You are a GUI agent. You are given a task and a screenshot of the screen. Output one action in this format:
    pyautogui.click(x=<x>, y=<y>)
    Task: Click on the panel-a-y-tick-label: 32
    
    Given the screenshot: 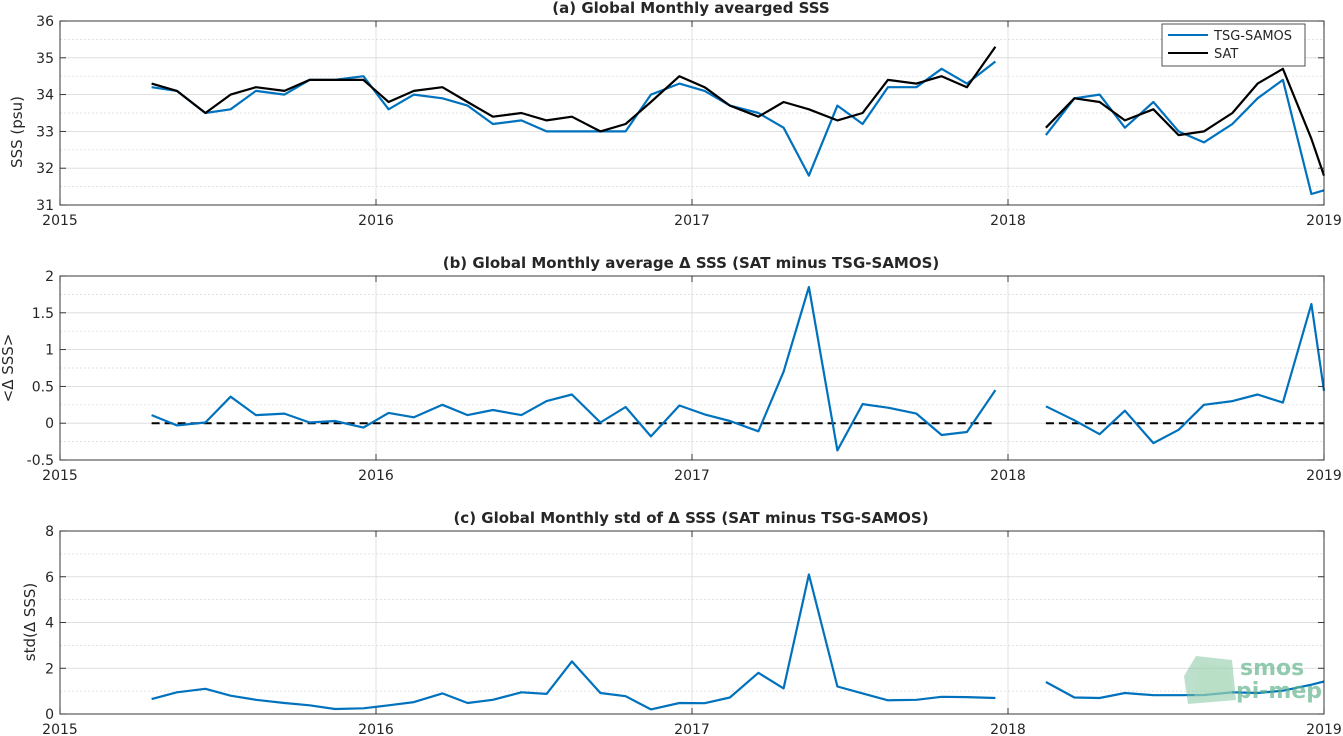 What is the action you would take?
    pyautogui.click(x=45, y=169)
    